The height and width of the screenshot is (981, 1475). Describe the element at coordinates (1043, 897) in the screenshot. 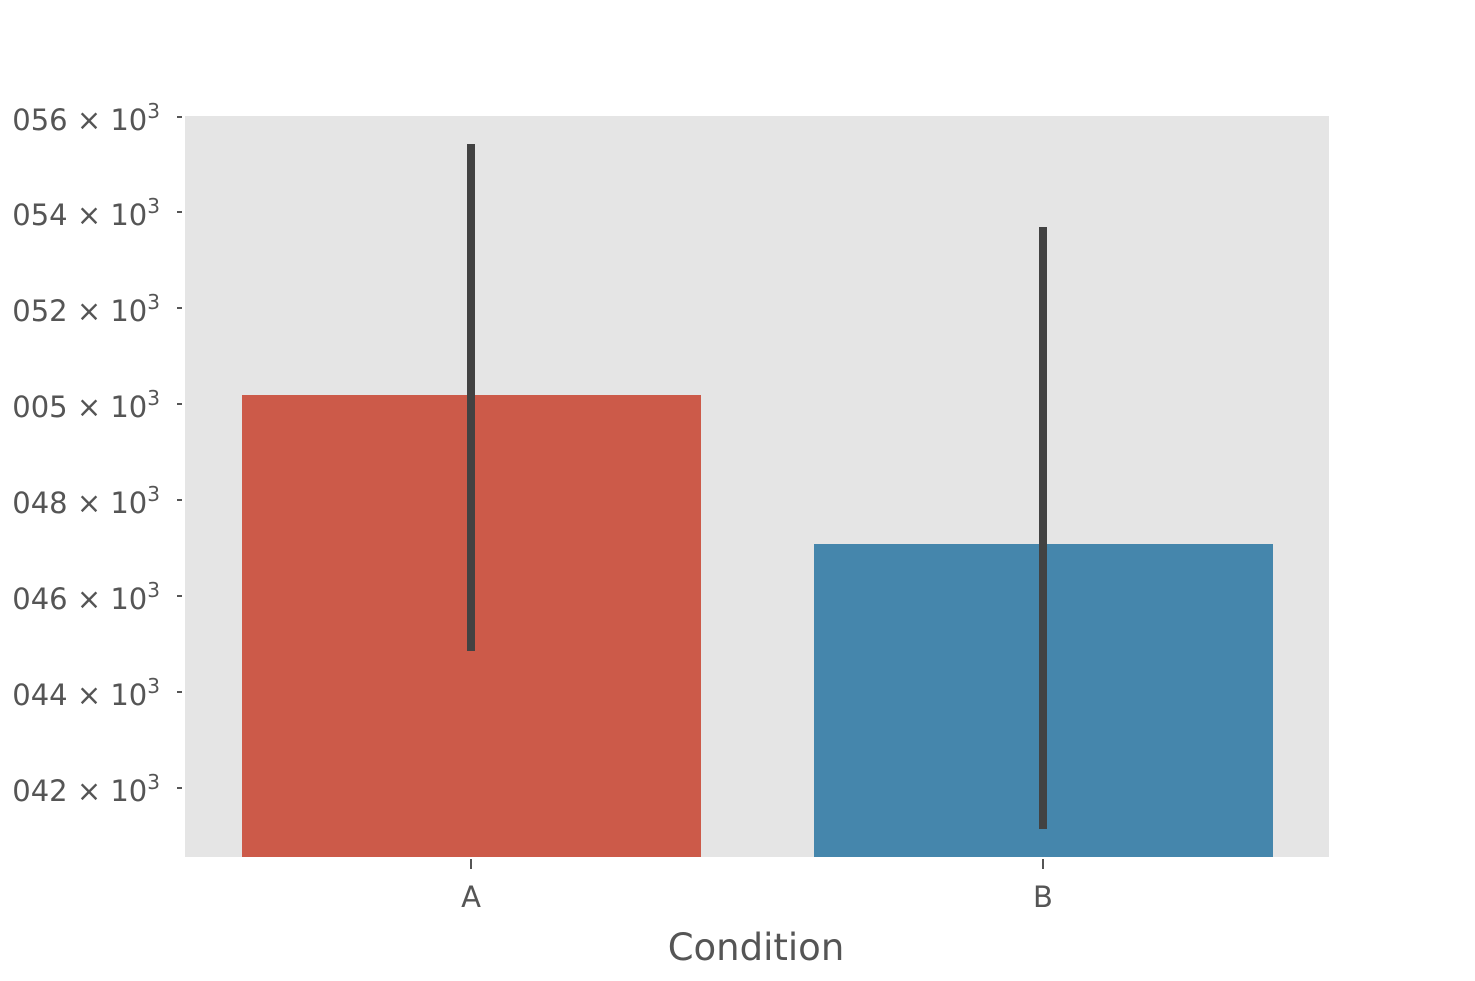

I see `x-tick-label: B` at that location.